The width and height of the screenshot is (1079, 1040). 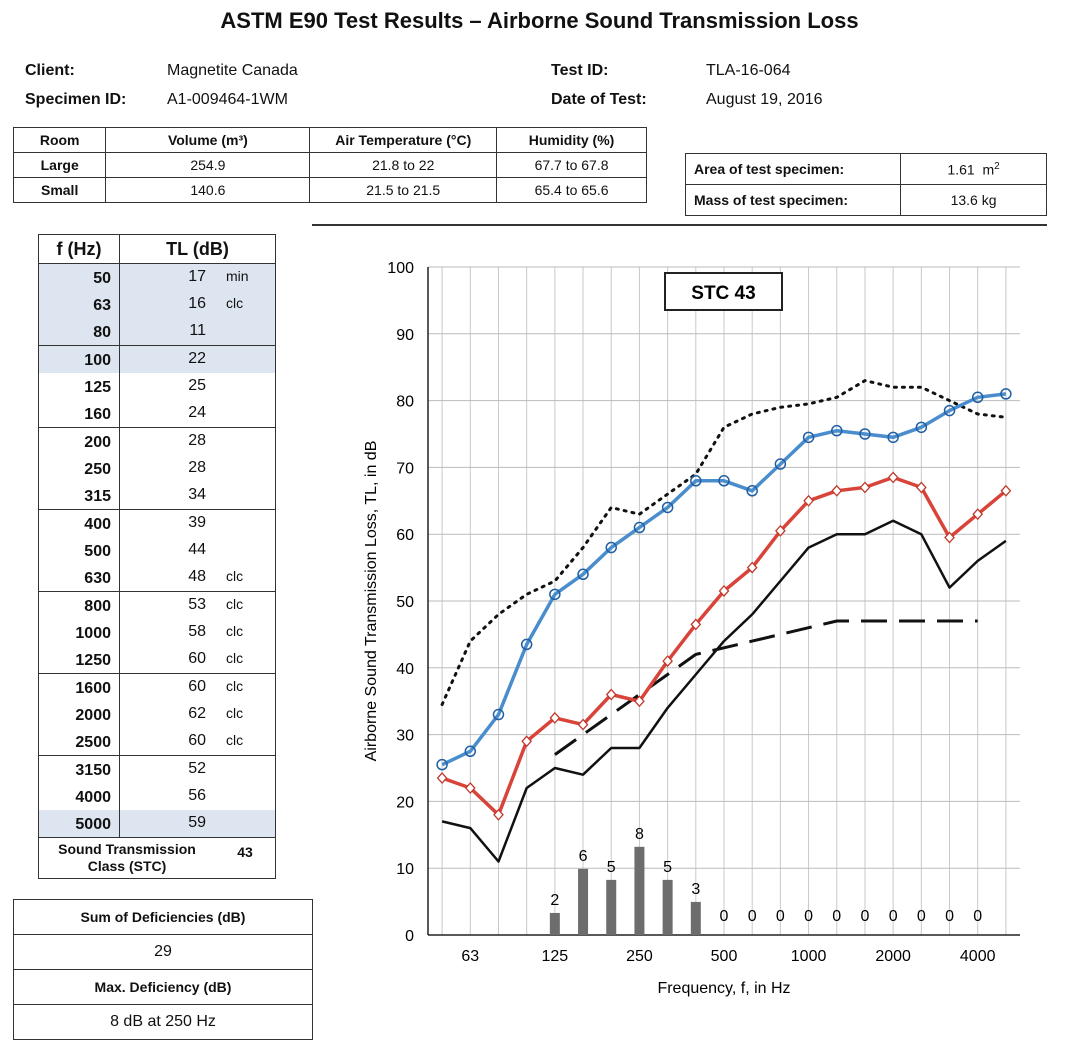 What do you see at coordinates (79, 495) in the screenshot?
I see `tl-frequency: 315` at bounding box center [79, 495].